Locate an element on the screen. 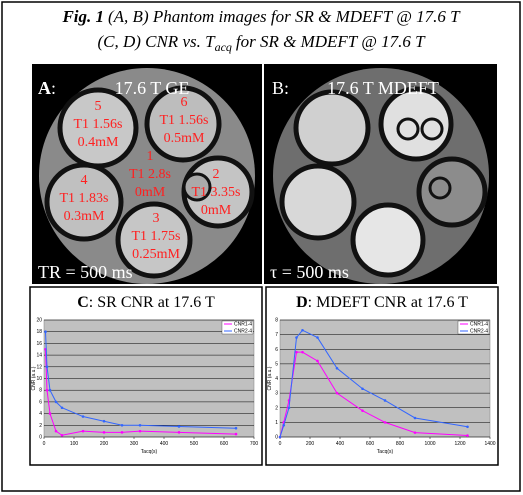 This screenshot has height=495, width=523. subscript: acq is located at coordinates (223, 47).